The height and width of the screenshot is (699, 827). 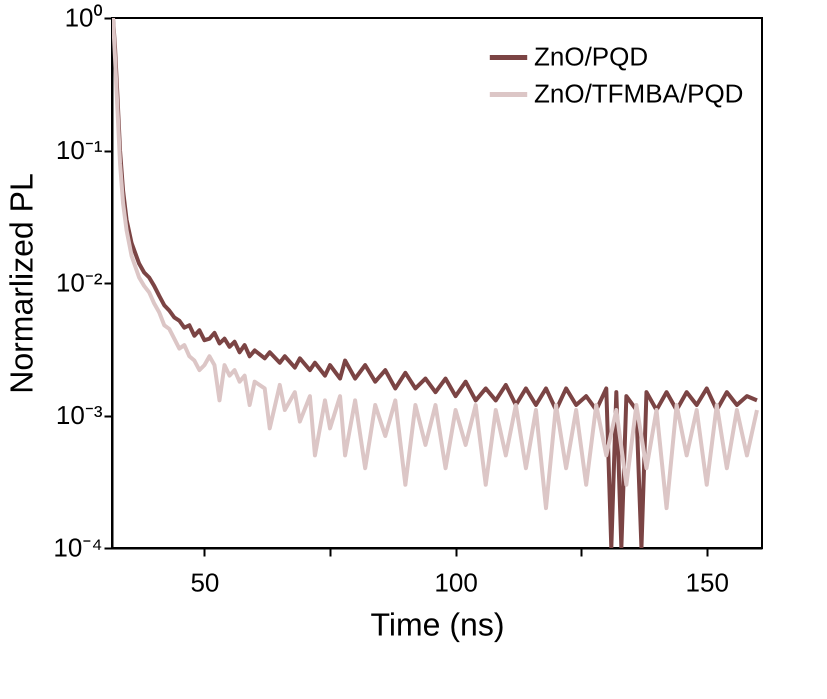 I want to click on y-tick-label: 10⁰, so click(x=83, y=17).